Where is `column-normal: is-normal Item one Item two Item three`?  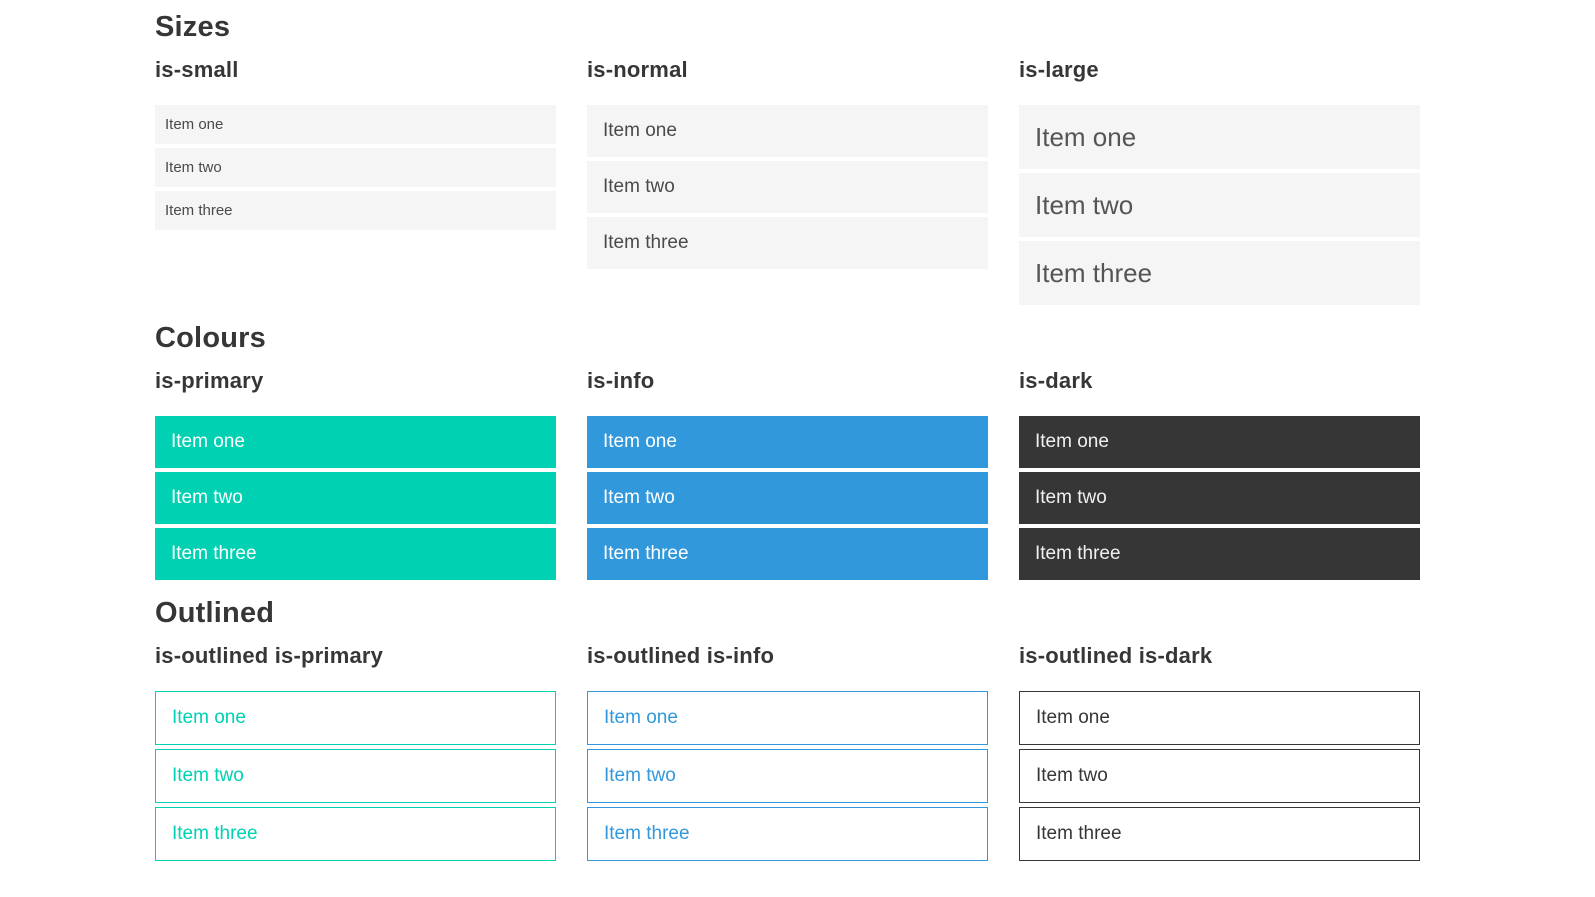
column-normal: is-normal Item one Item two Item three is located at coordinates (787, 180).